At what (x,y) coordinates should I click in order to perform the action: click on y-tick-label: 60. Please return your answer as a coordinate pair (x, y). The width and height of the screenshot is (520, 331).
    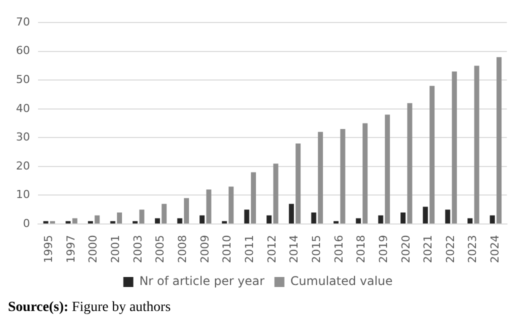
    Looking at the image, I should click on (23, 51).